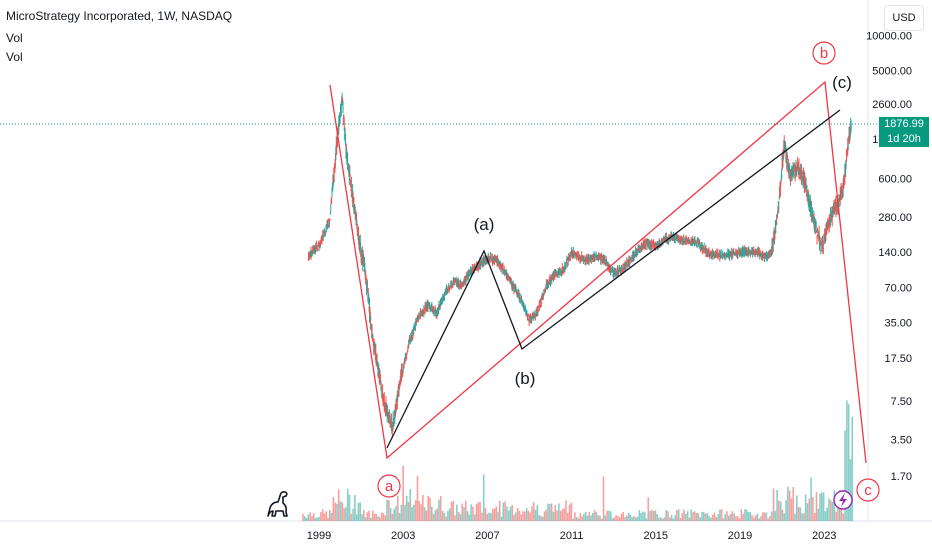  I want to click on wave-label-red: a, so click(389, 486).